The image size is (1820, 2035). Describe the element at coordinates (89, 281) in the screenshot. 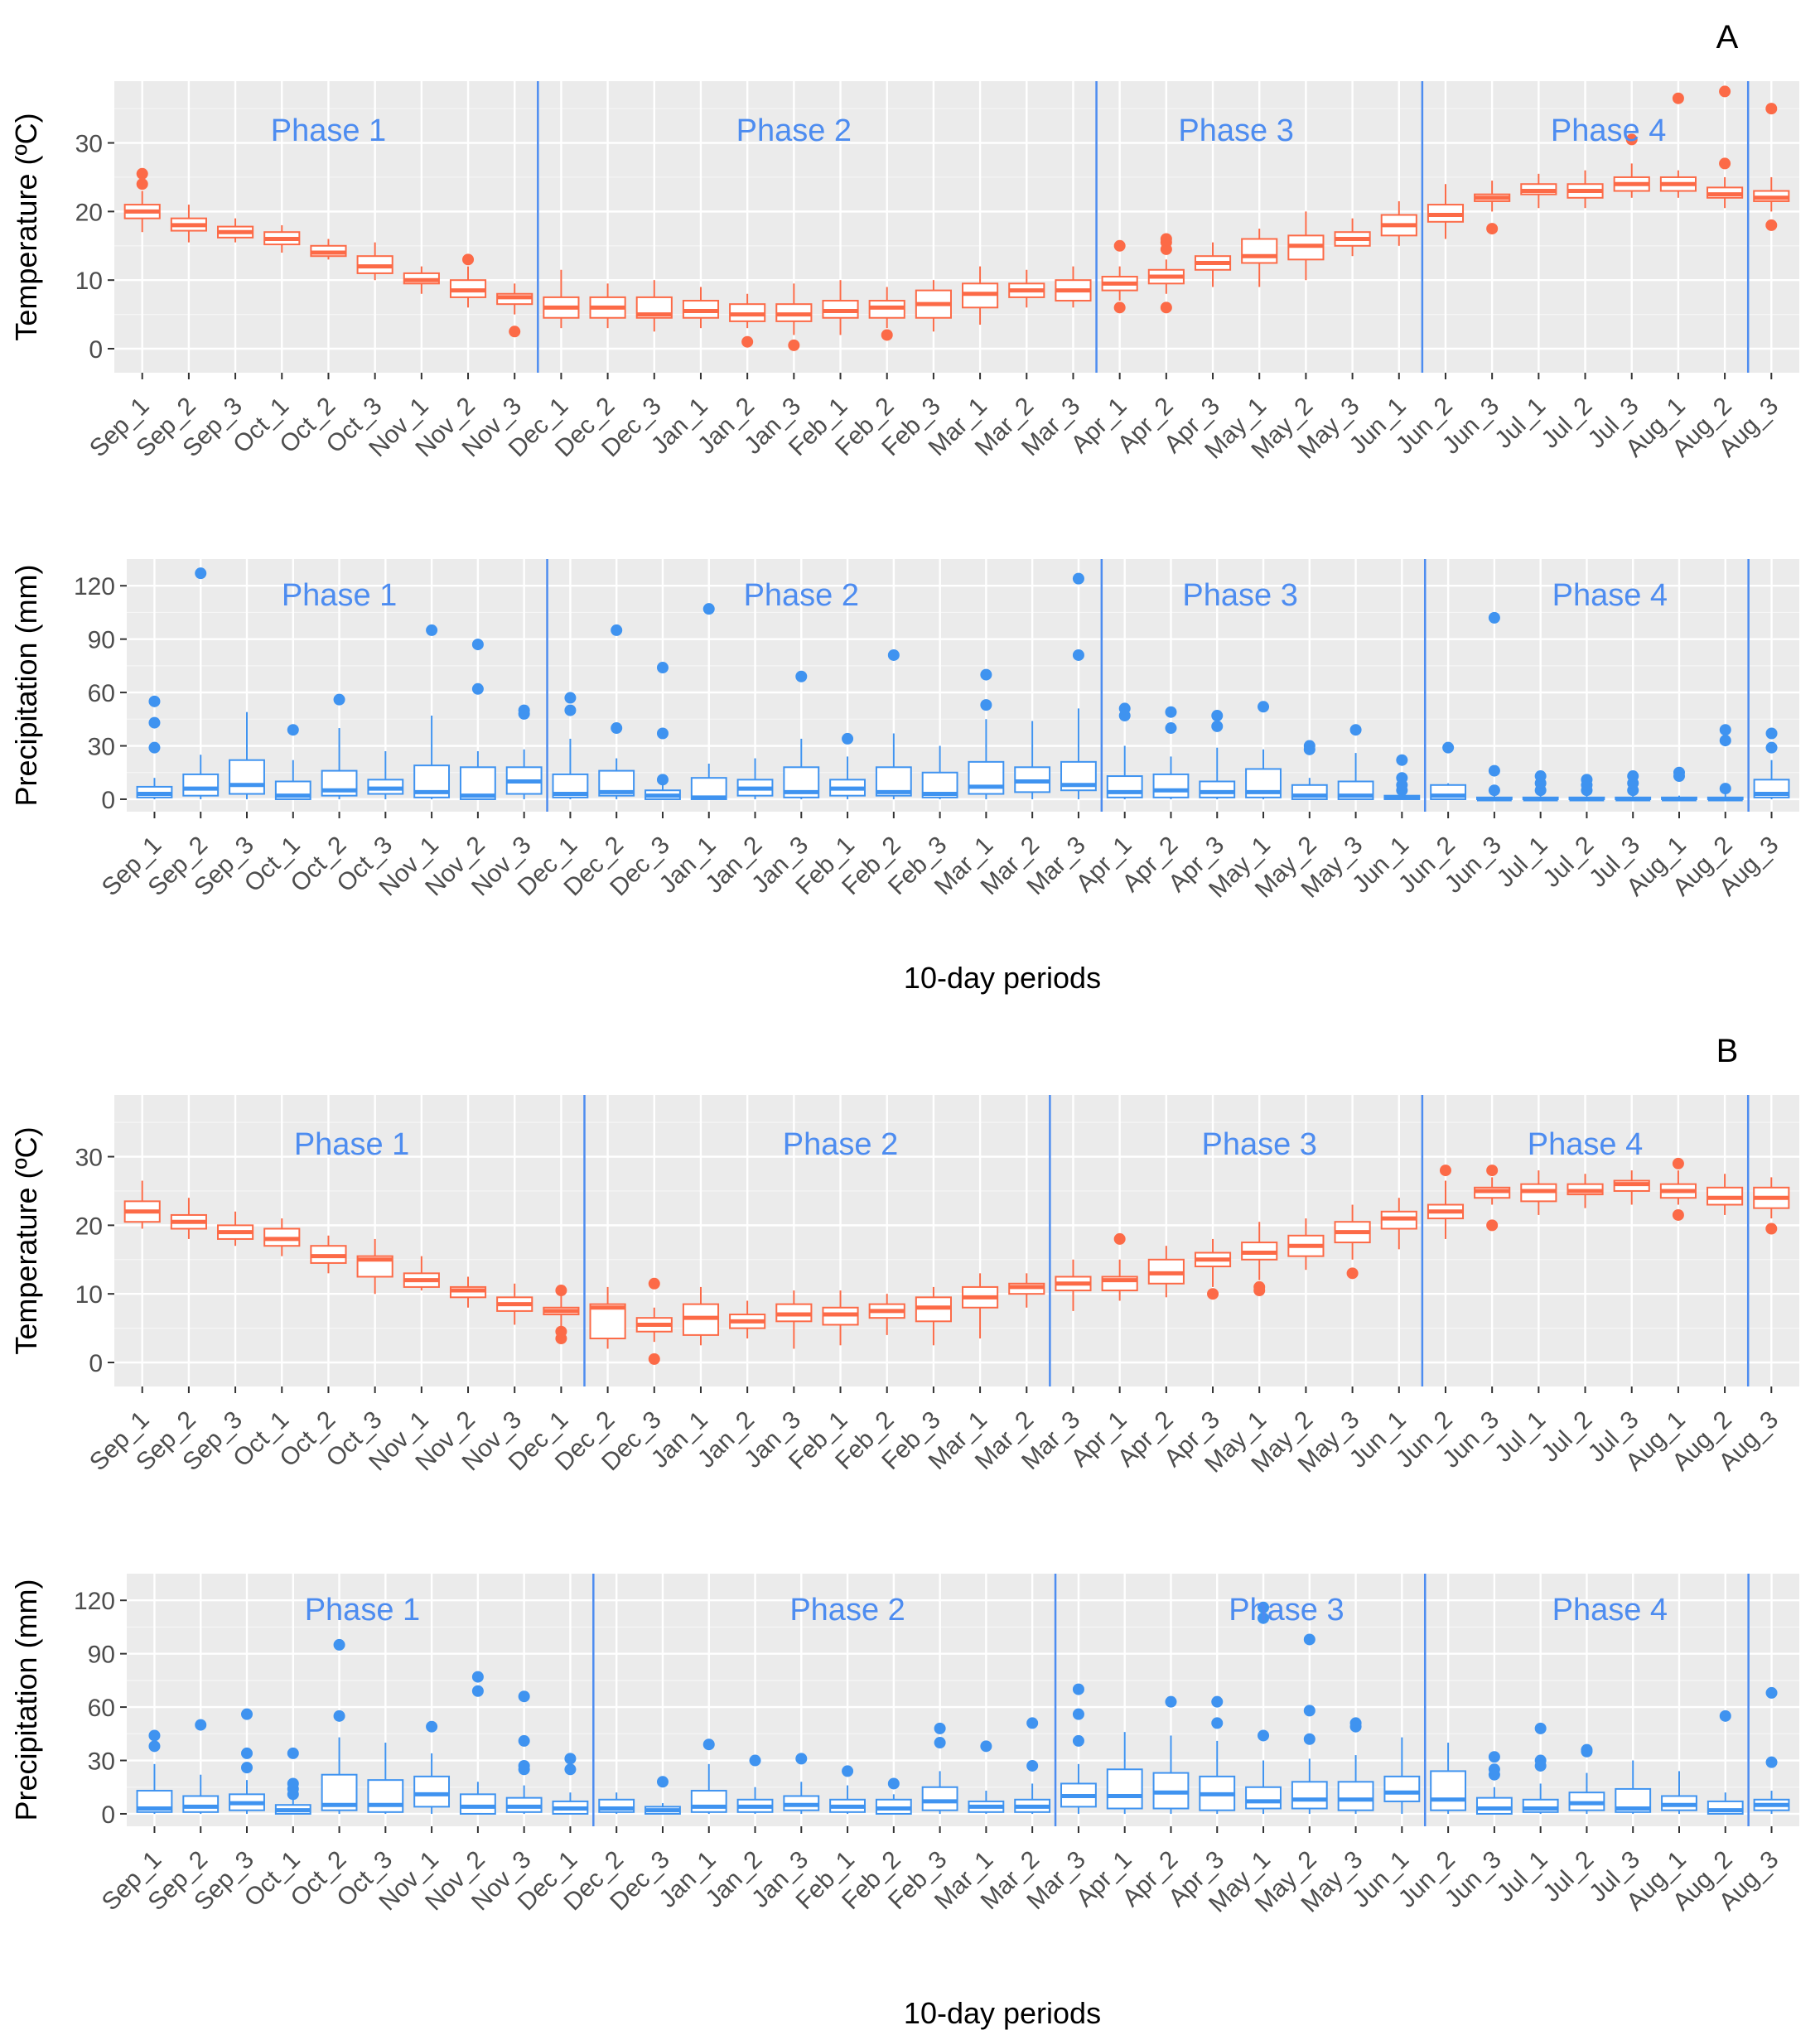

I see `y-tick-label: 10` at that location.